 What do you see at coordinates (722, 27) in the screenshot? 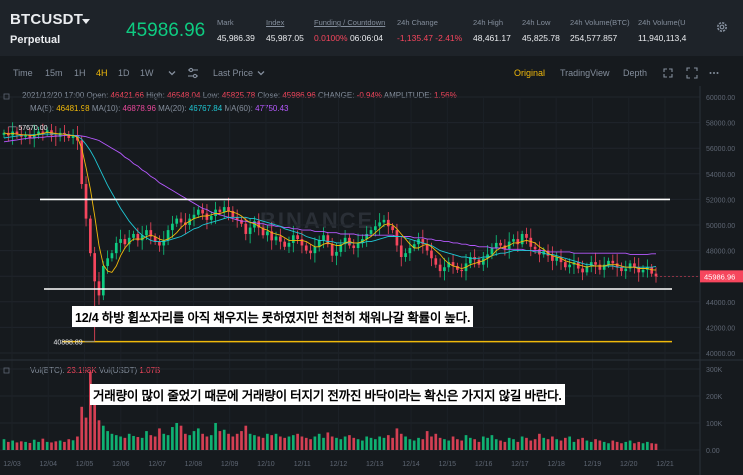
I see `gear-icon` at bounding box center [722, 27].